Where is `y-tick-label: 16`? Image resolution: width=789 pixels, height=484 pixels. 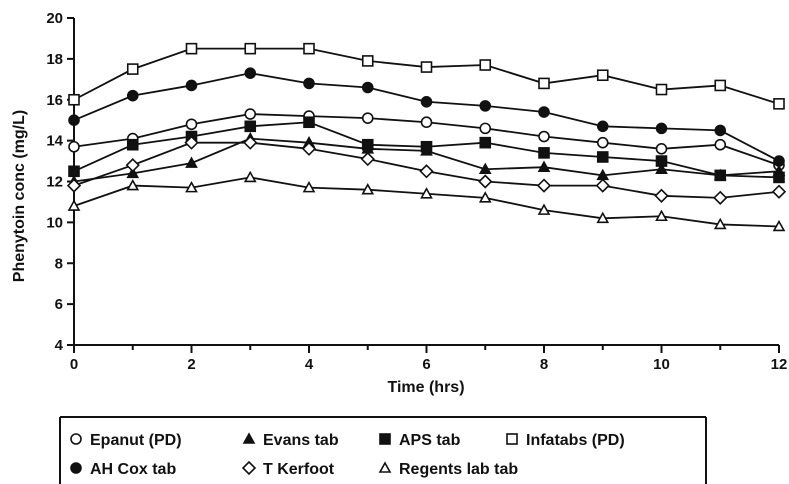
y-tick-label: 16 is located at coordinates (54, 100).